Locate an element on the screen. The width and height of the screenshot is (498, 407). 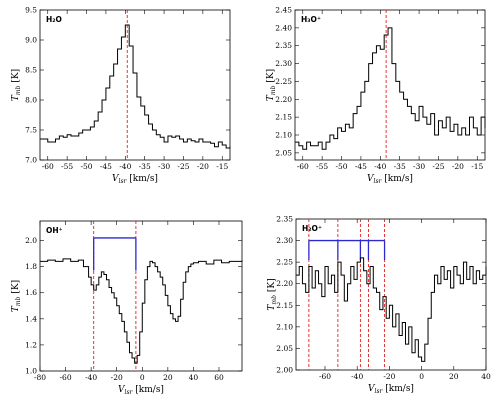
y-tick-label: 9.5 is located at coordinates (31, 10).